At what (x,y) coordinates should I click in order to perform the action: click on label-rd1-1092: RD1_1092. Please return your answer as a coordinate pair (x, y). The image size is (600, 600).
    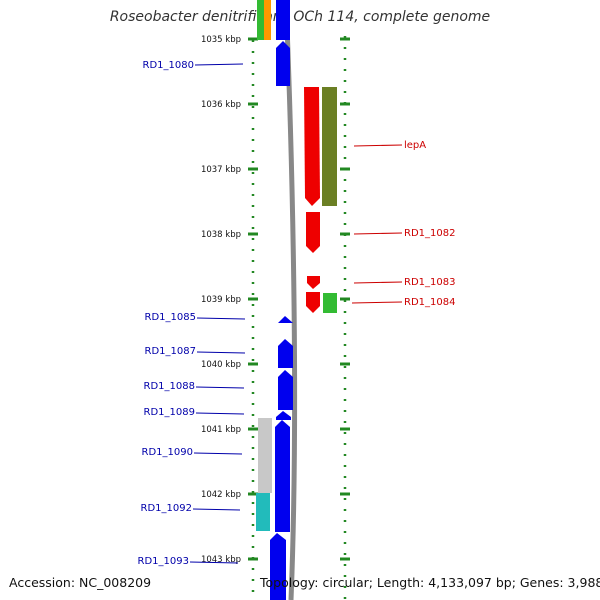
    Looking at the image, I should click on (166, 508).